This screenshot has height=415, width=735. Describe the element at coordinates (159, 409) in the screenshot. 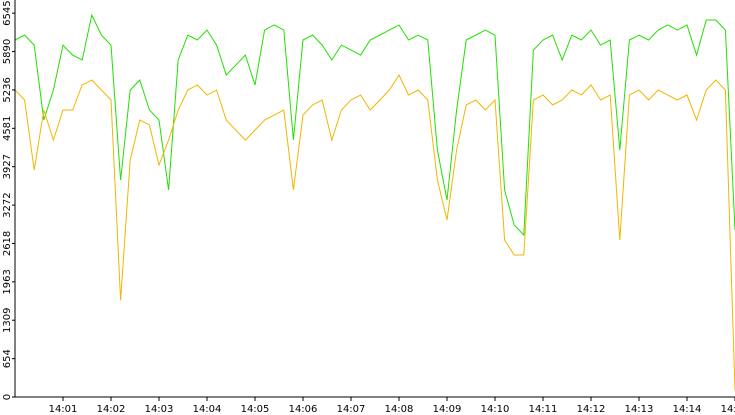

I see `x-tick-label: 14:03` at that location.